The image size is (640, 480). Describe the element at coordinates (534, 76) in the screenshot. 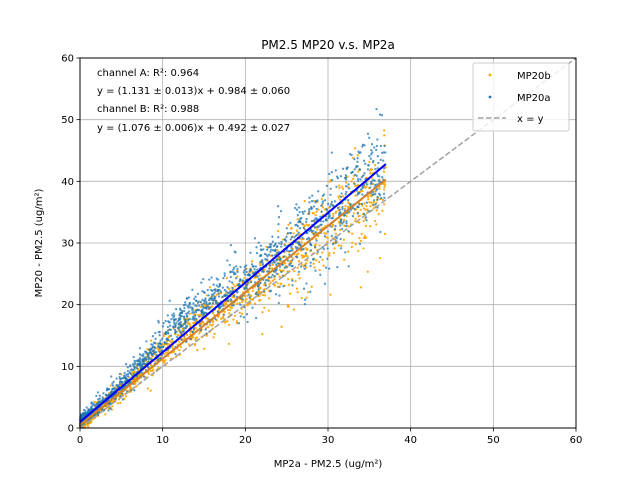

I see `legend-label-mp20b: MP20b` at that location.